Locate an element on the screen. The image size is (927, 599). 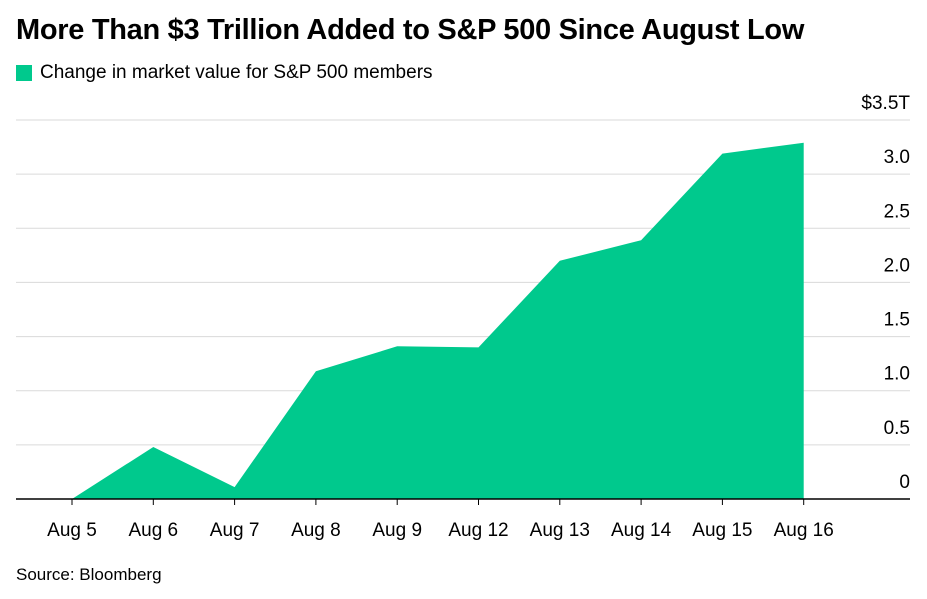
x-tick-label: Aug 9 is located at coordinates (397, 530).